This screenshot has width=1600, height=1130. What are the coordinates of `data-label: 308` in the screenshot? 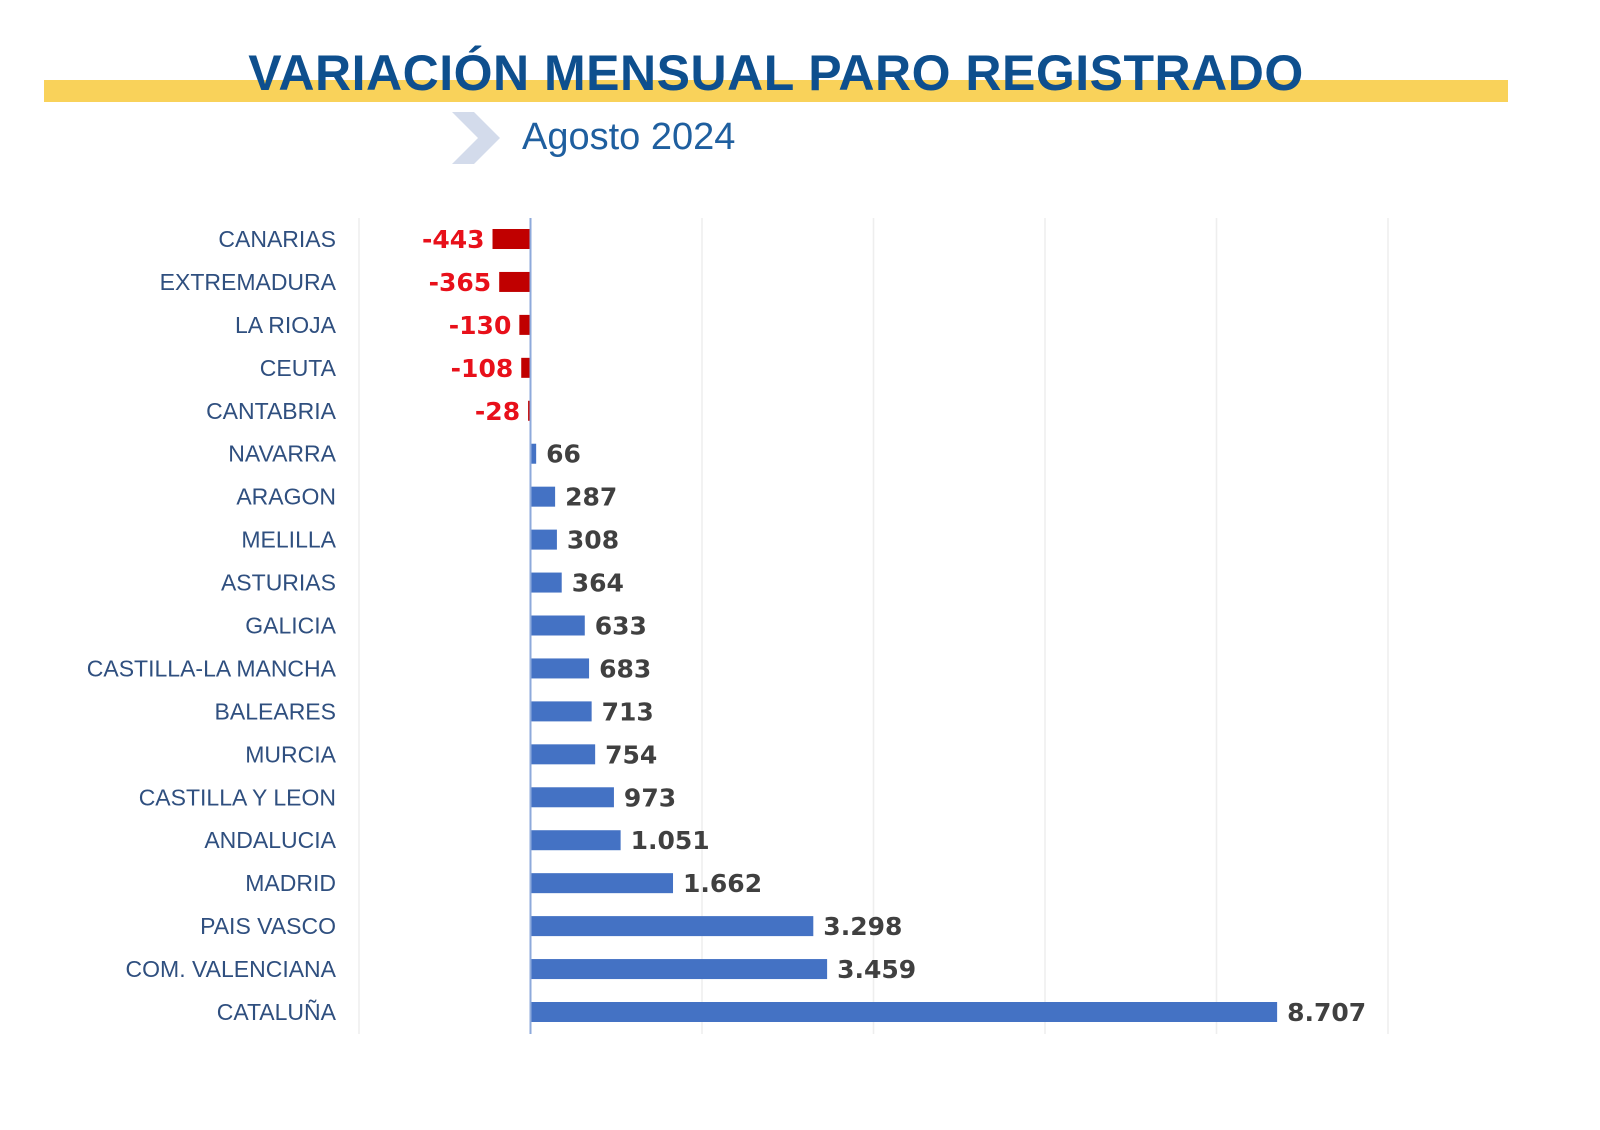 It's located at (593, 540).